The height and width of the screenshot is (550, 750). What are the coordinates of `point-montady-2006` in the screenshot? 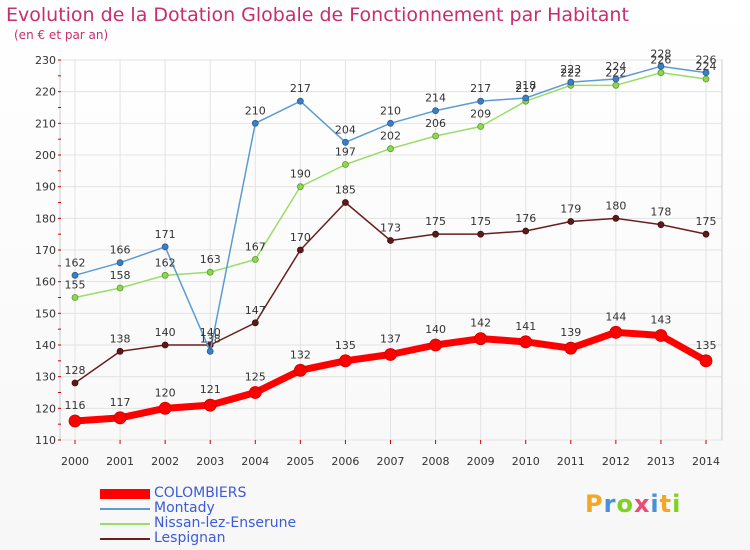 It's located at (345, 142).